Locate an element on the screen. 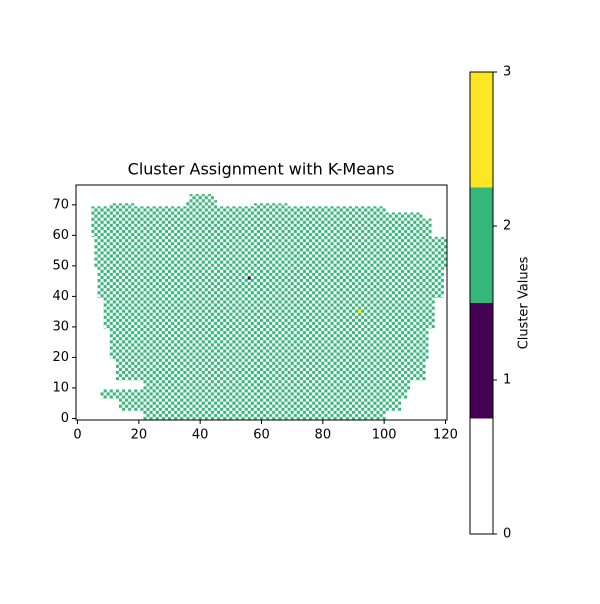 This screenshot has height=604, width=600. x-tick-label: 60 is located at coordinates (261, 435).